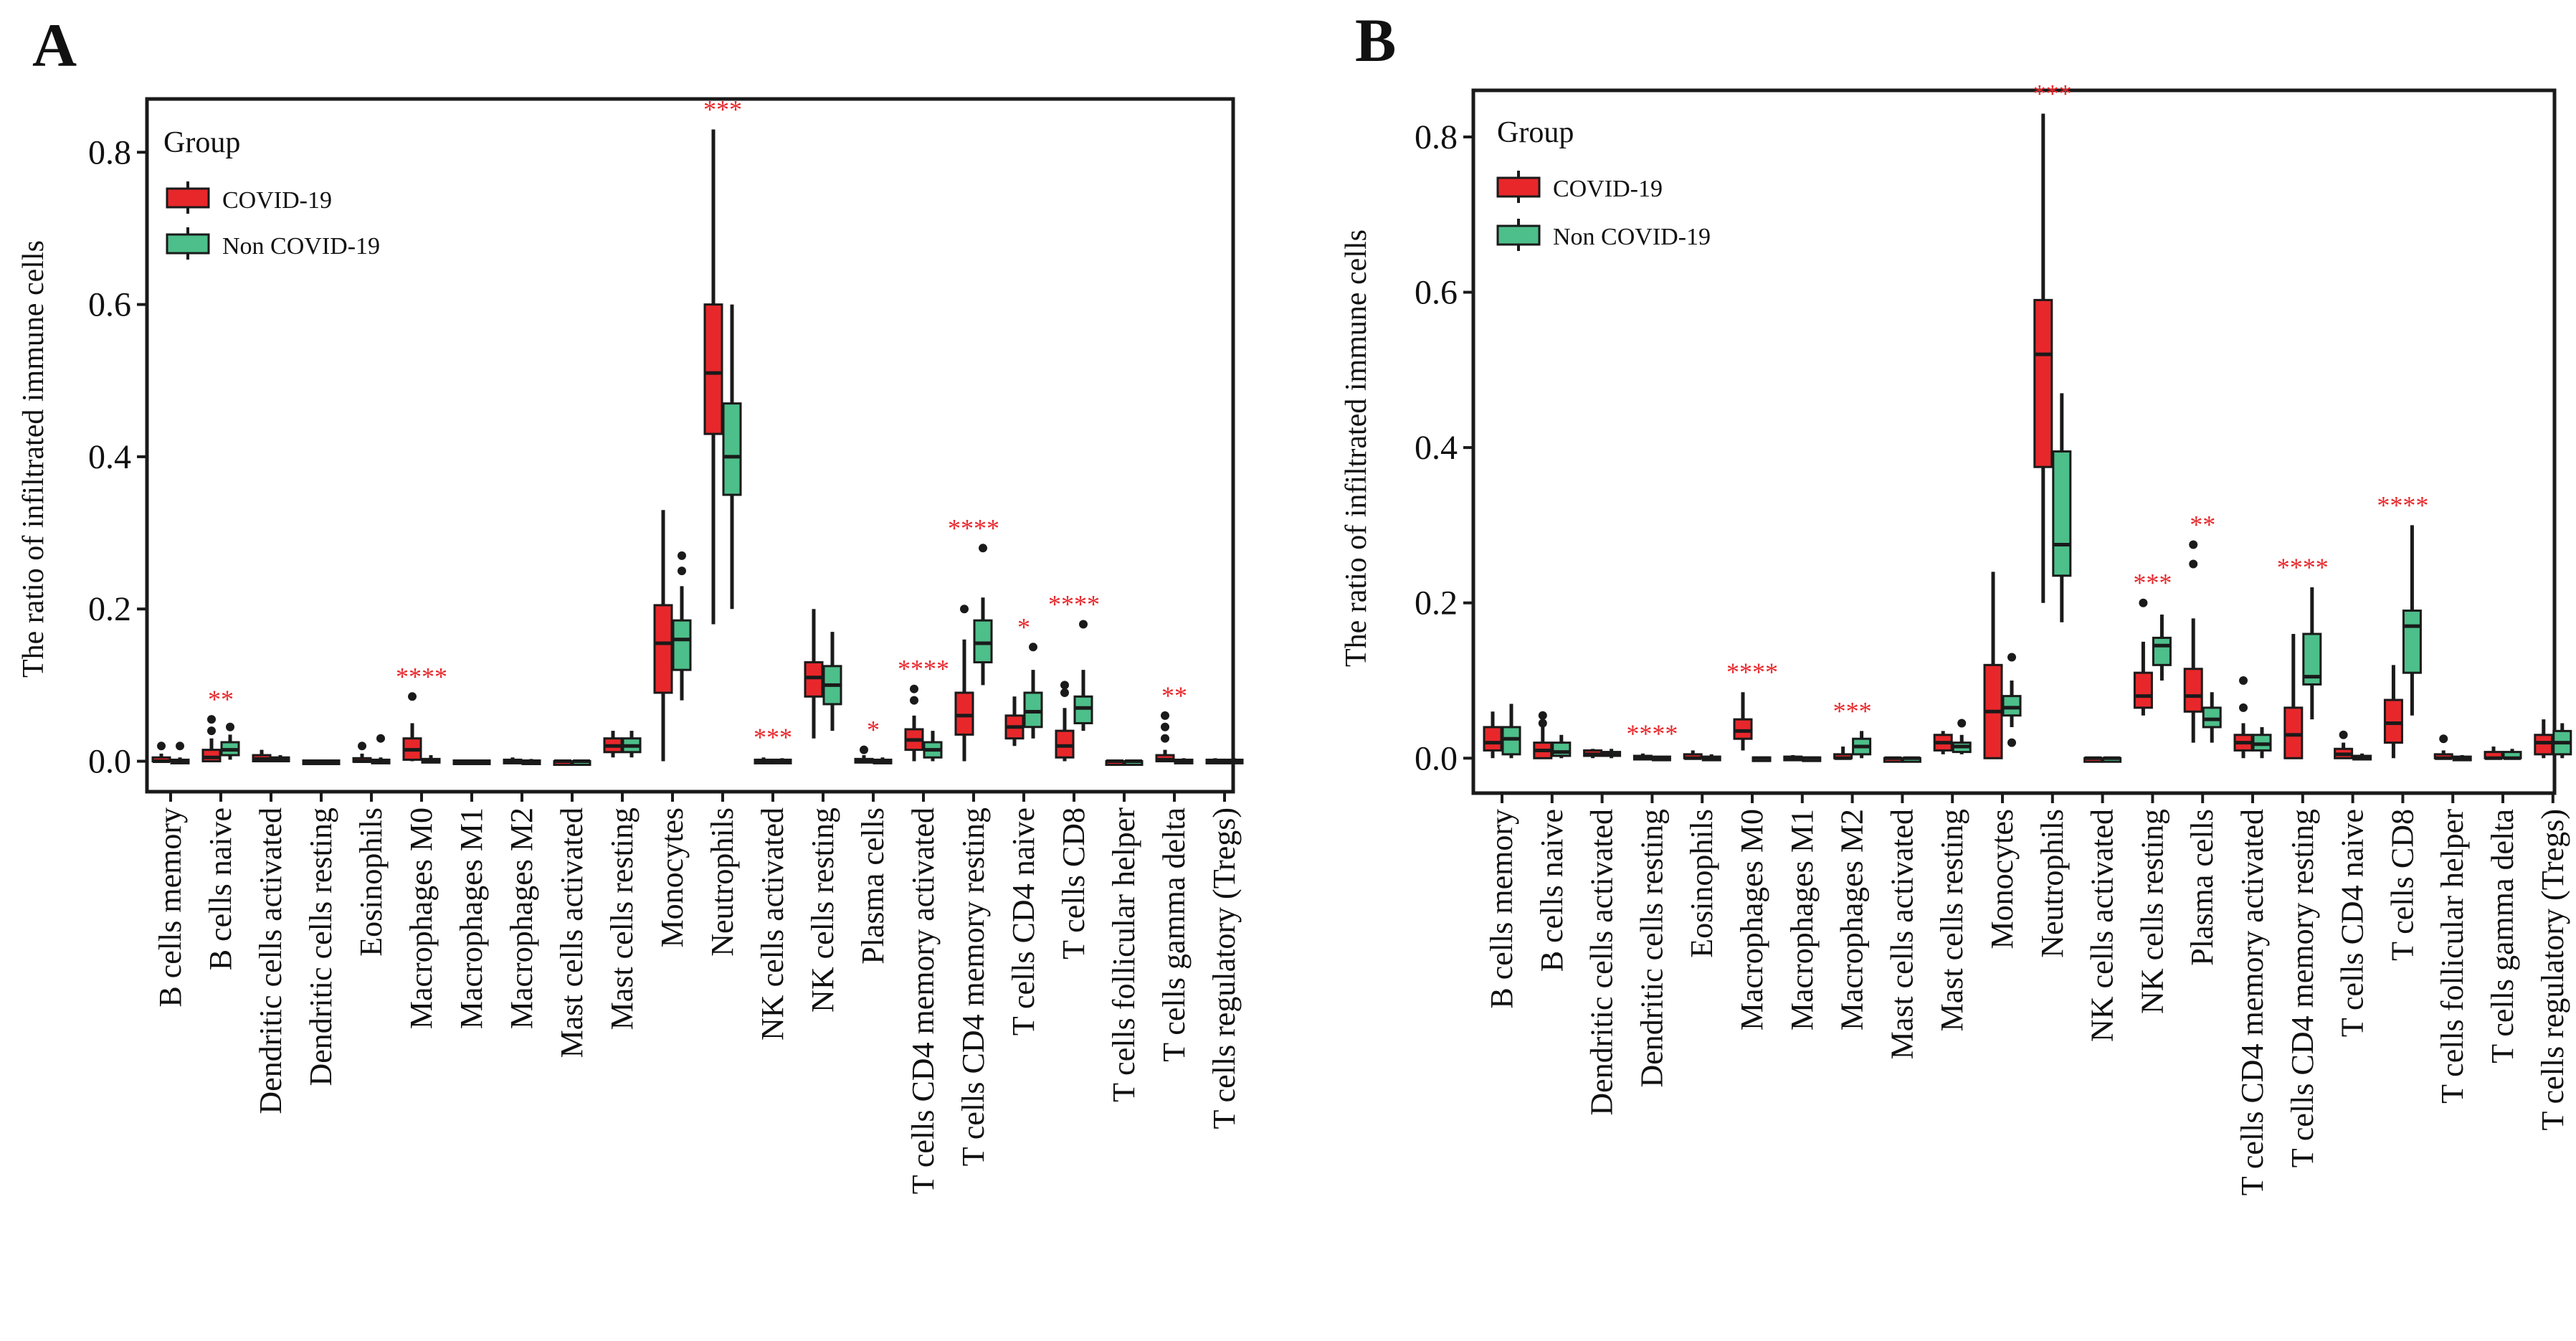 This screenshot has height=1341, width=2576. What do you see at coordinates (170, 907) in the screenshot?
I see `x-tick-label: B cells memory` at bounding box center [170, 907].